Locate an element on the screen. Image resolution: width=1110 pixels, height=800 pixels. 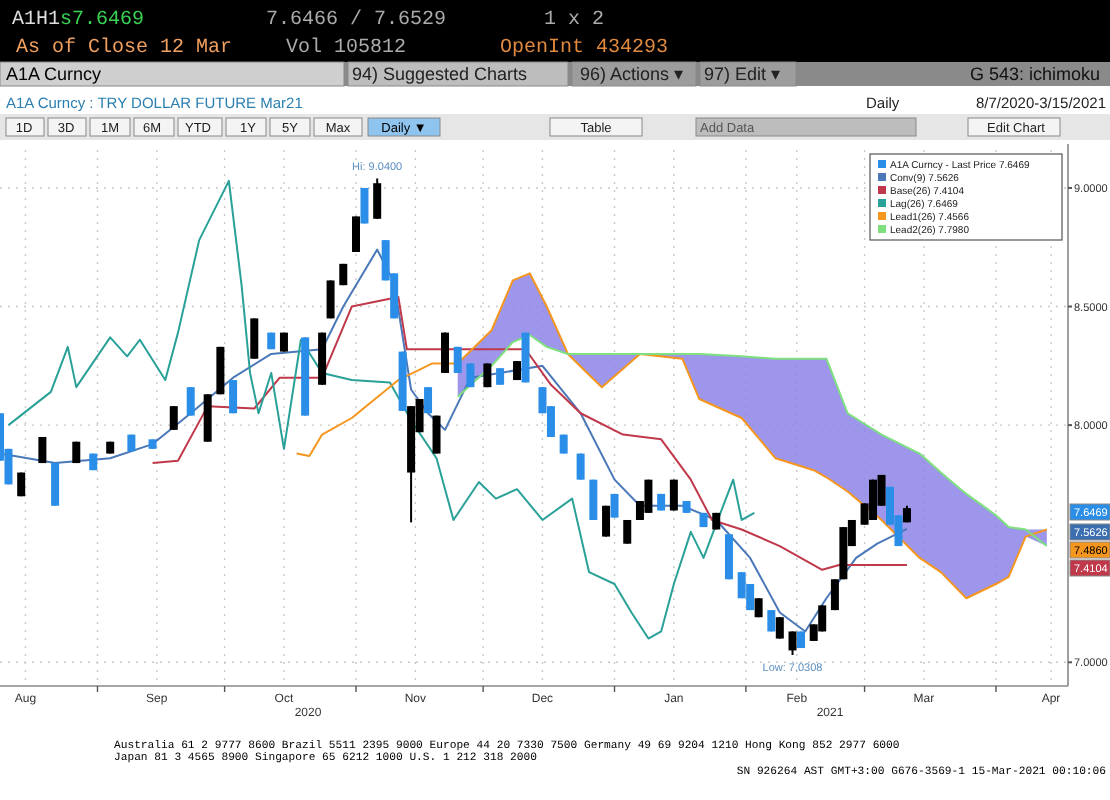
text: 7.6466 / 7.6529 is located at coordinates (356, 20).